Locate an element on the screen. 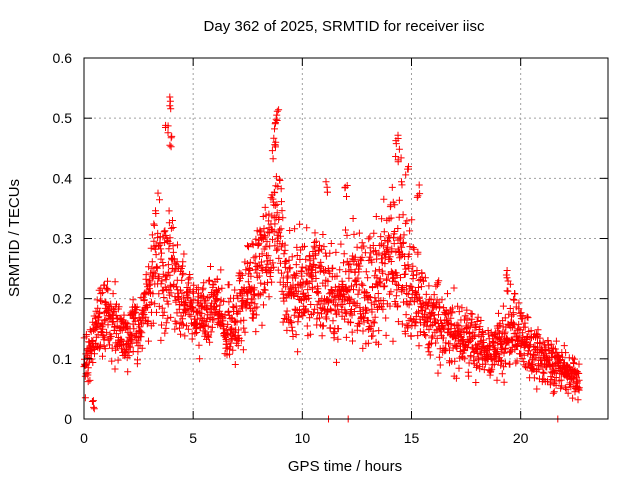 The height and width of the screenshot is (480, 640). x-tick-label: 15 is located at coordinates (412, 438).